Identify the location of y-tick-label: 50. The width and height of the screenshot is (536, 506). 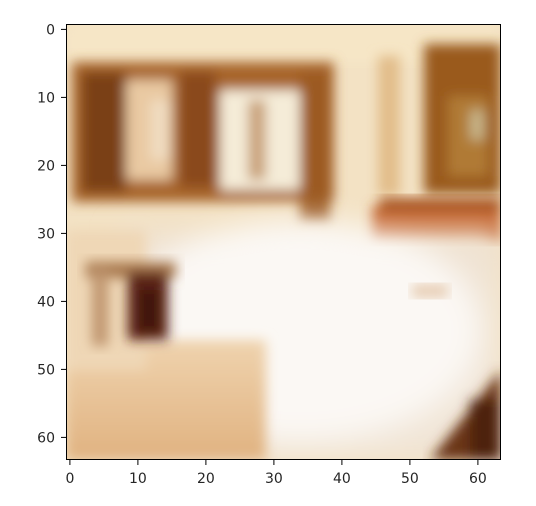
(46, 370).